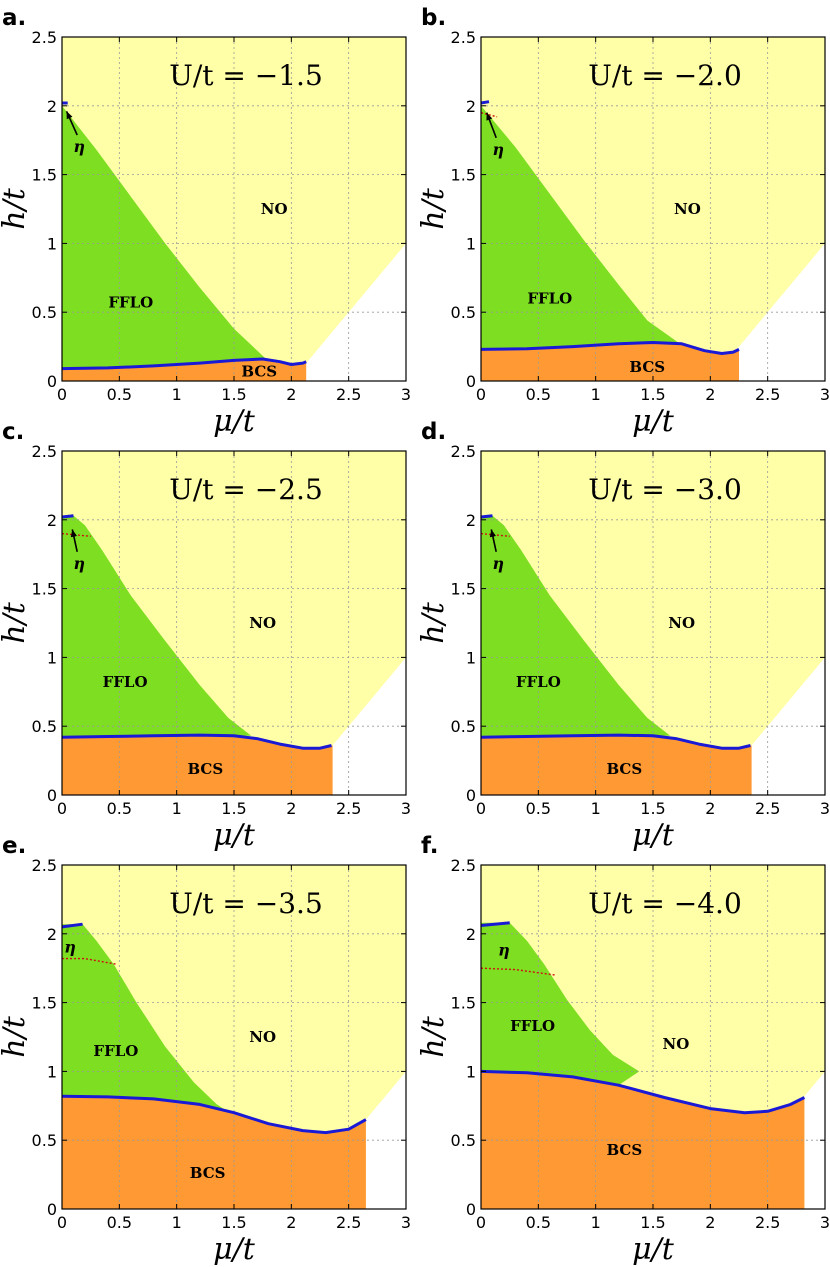  Describe the element at coordinates (433, 18) in the screenshot. I see `panel-letter: b.` at that location.